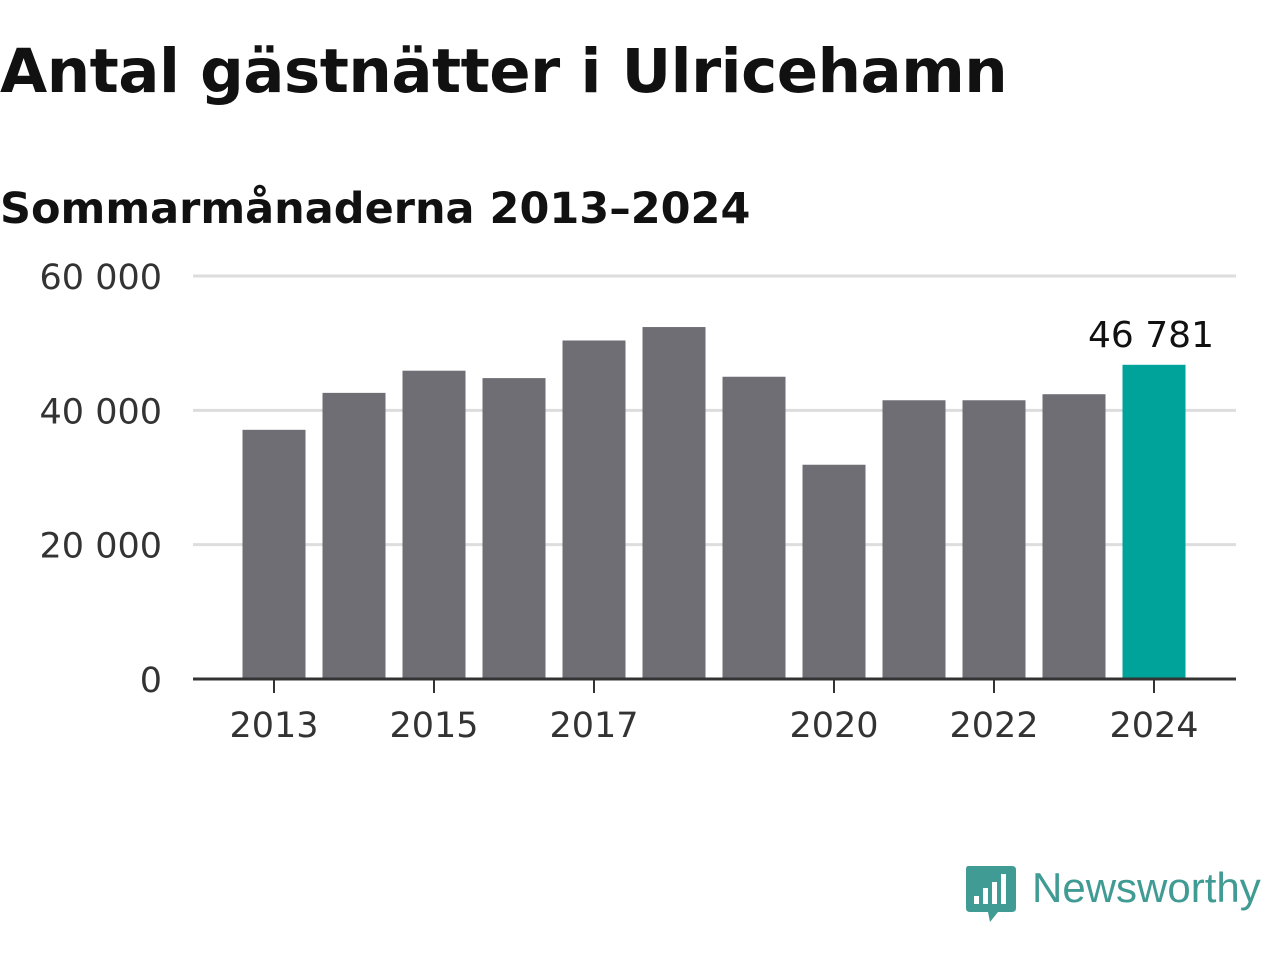 Image resolution: width=1280 pixels, height=960 pixels. Describe the element at coordinates (433, 726) in the screenshot. I see `x-tick-label: 2015` at that location.